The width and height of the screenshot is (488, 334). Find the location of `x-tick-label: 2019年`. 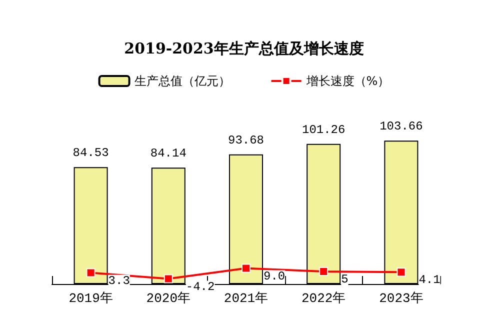

x-tick-label: 2019年 is located at coordinates (90, 298).